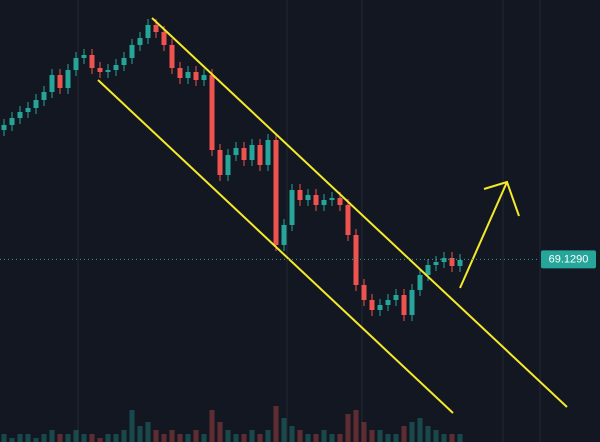 The width and height of the screenshot is (600, 442). What do you see at coordinates (501, 198) in the screenshot?
I see `arrow-head` at bounding box center [501, 198].